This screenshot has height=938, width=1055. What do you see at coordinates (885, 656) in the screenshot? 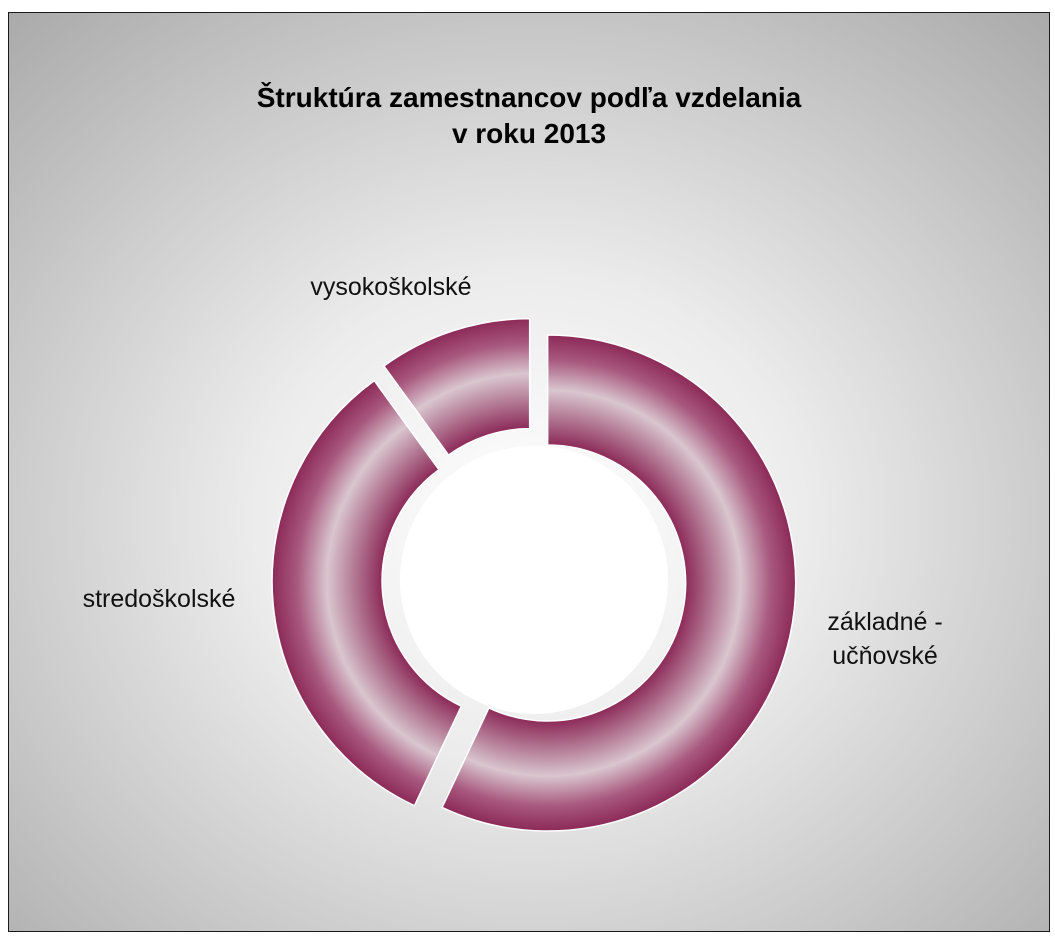
I see `slice-label-line: učňovské` at bounding box center [885, 656].